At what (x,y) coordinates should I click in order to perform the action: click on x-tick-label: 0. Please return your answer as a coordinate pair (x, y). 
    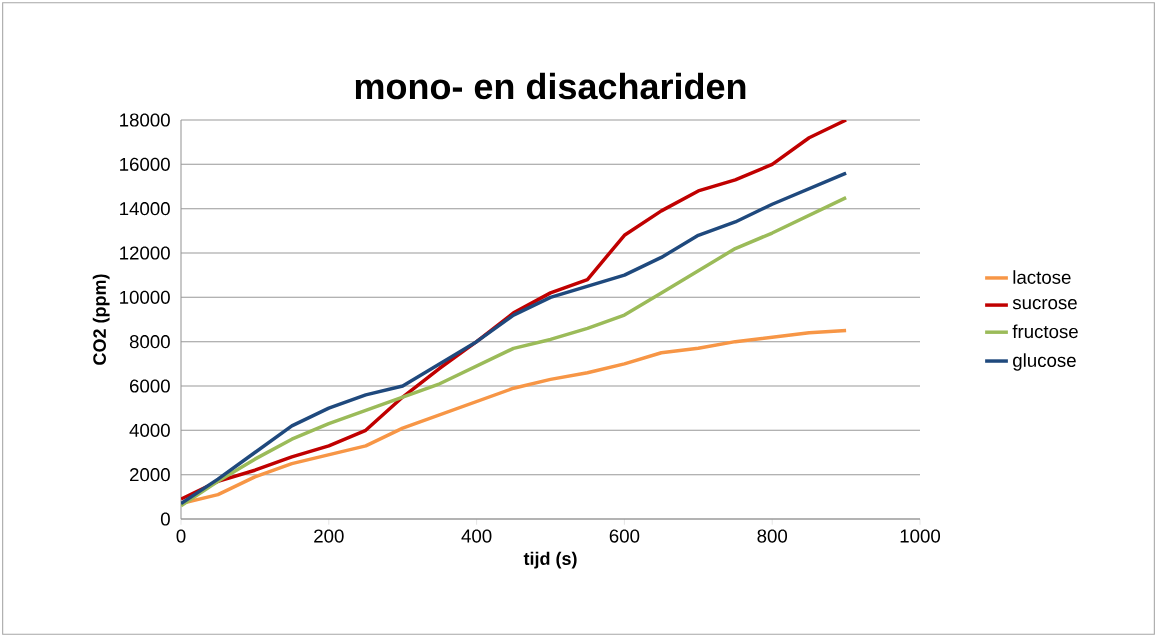
    Looking at the image, I should click on (181, 536).